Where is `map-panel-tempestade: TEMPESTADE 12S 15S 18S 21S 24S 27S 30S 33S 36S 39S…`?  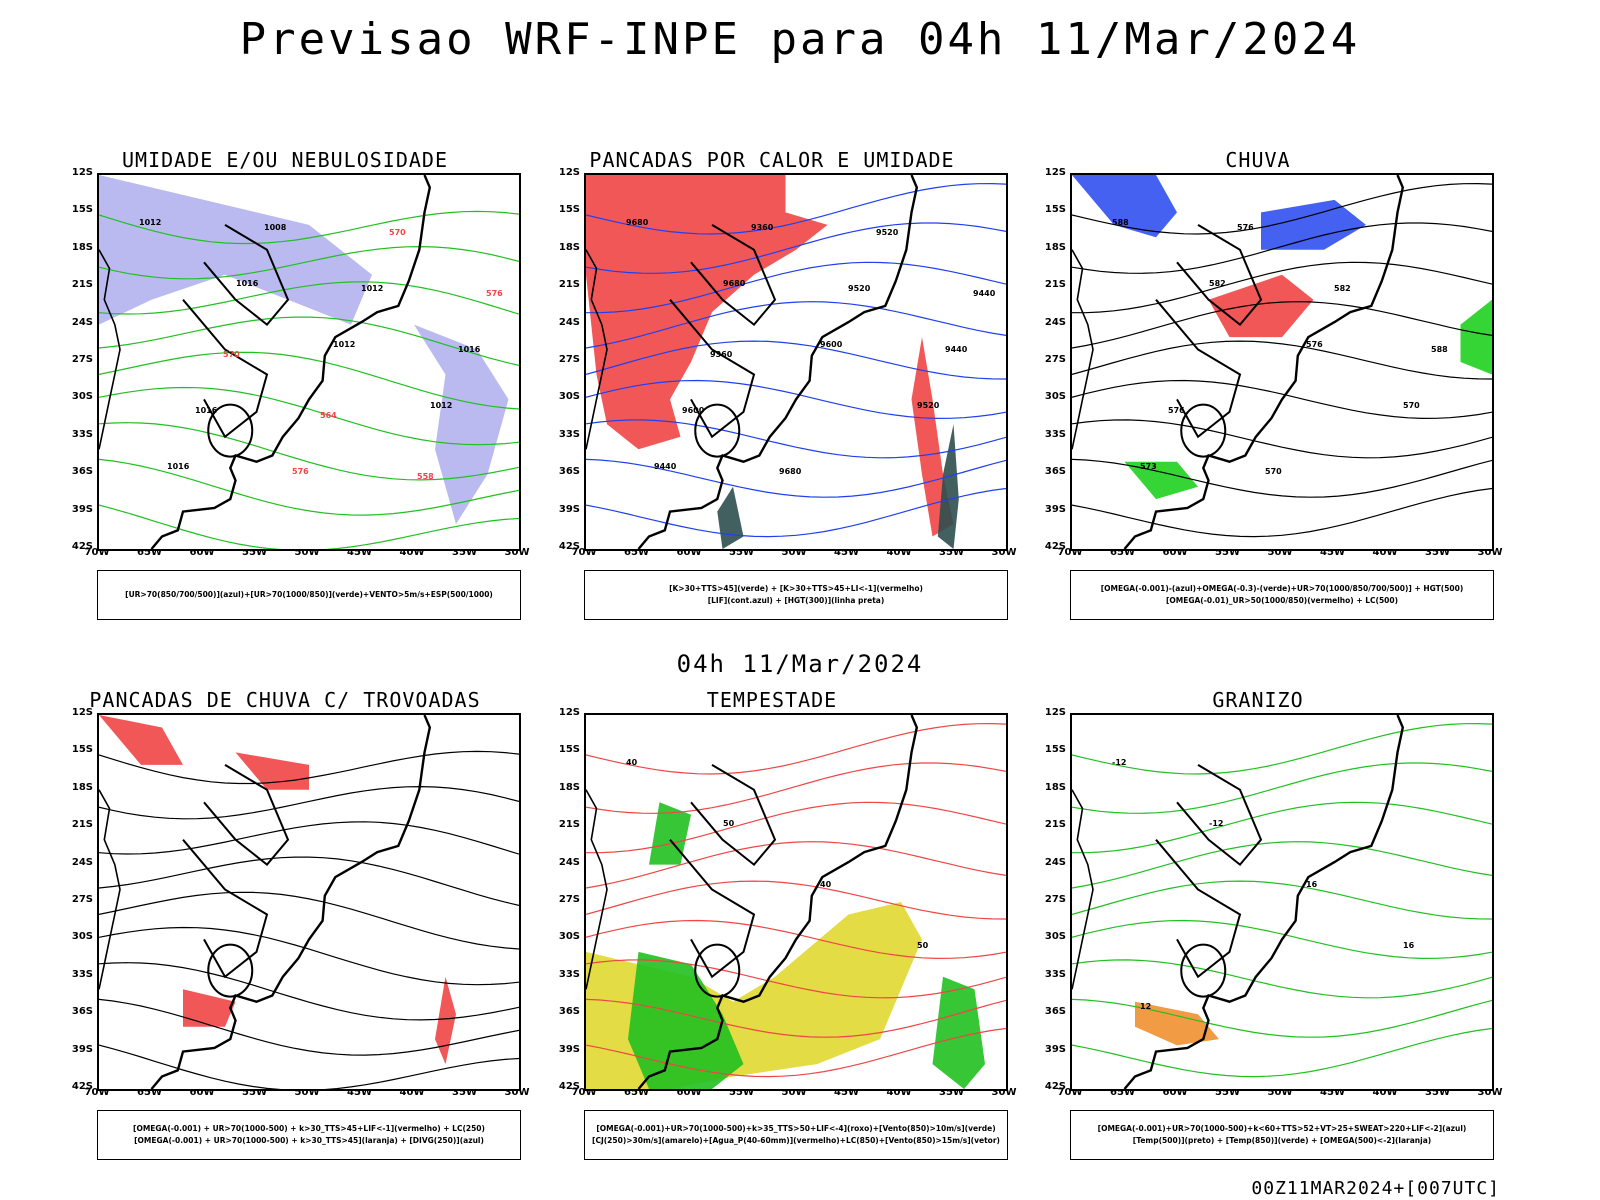
map-panel-tempestade: TEMPESTADE 12S 15S 18S 21S 24S 27S 30S 33S 36S 39S… is located at coordinates (784, 928).